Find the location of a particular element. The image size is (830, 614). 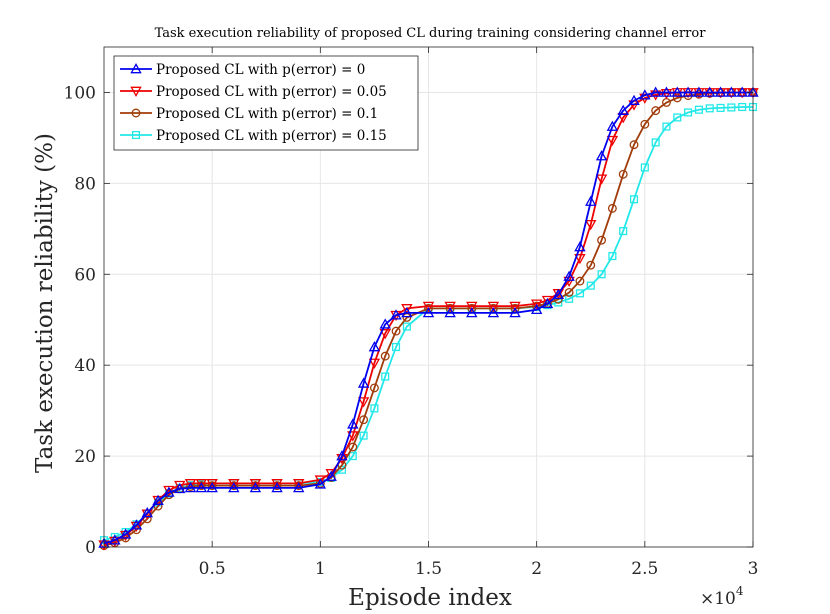

y-tick-label: 0 is located at coordinates (90, 548).